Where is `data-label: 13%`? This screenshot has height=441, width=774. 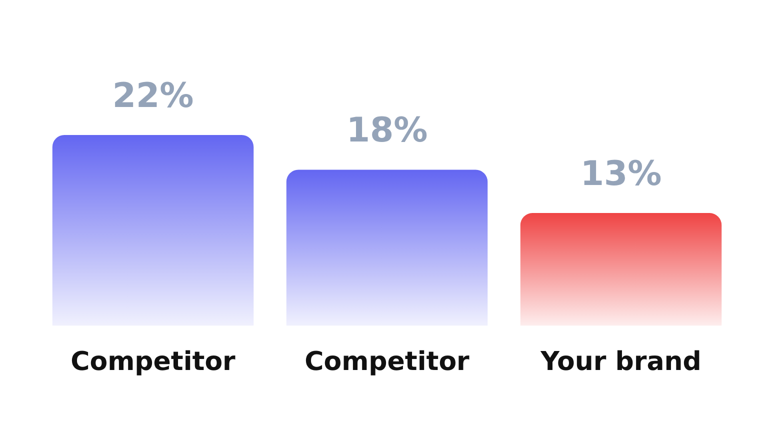
data-label: 13% is located at coordinates (621, 174).